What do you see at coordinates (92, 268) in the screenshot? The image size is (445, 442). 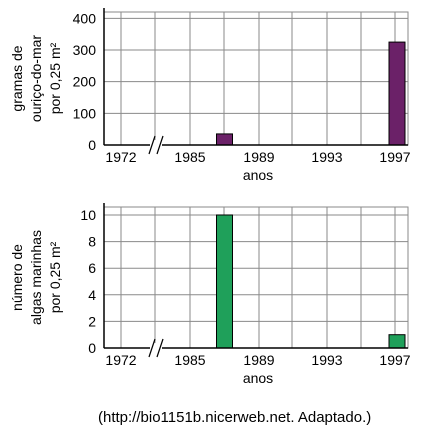 I see `y-tick-label: 6` at bounding box center [92, 268].